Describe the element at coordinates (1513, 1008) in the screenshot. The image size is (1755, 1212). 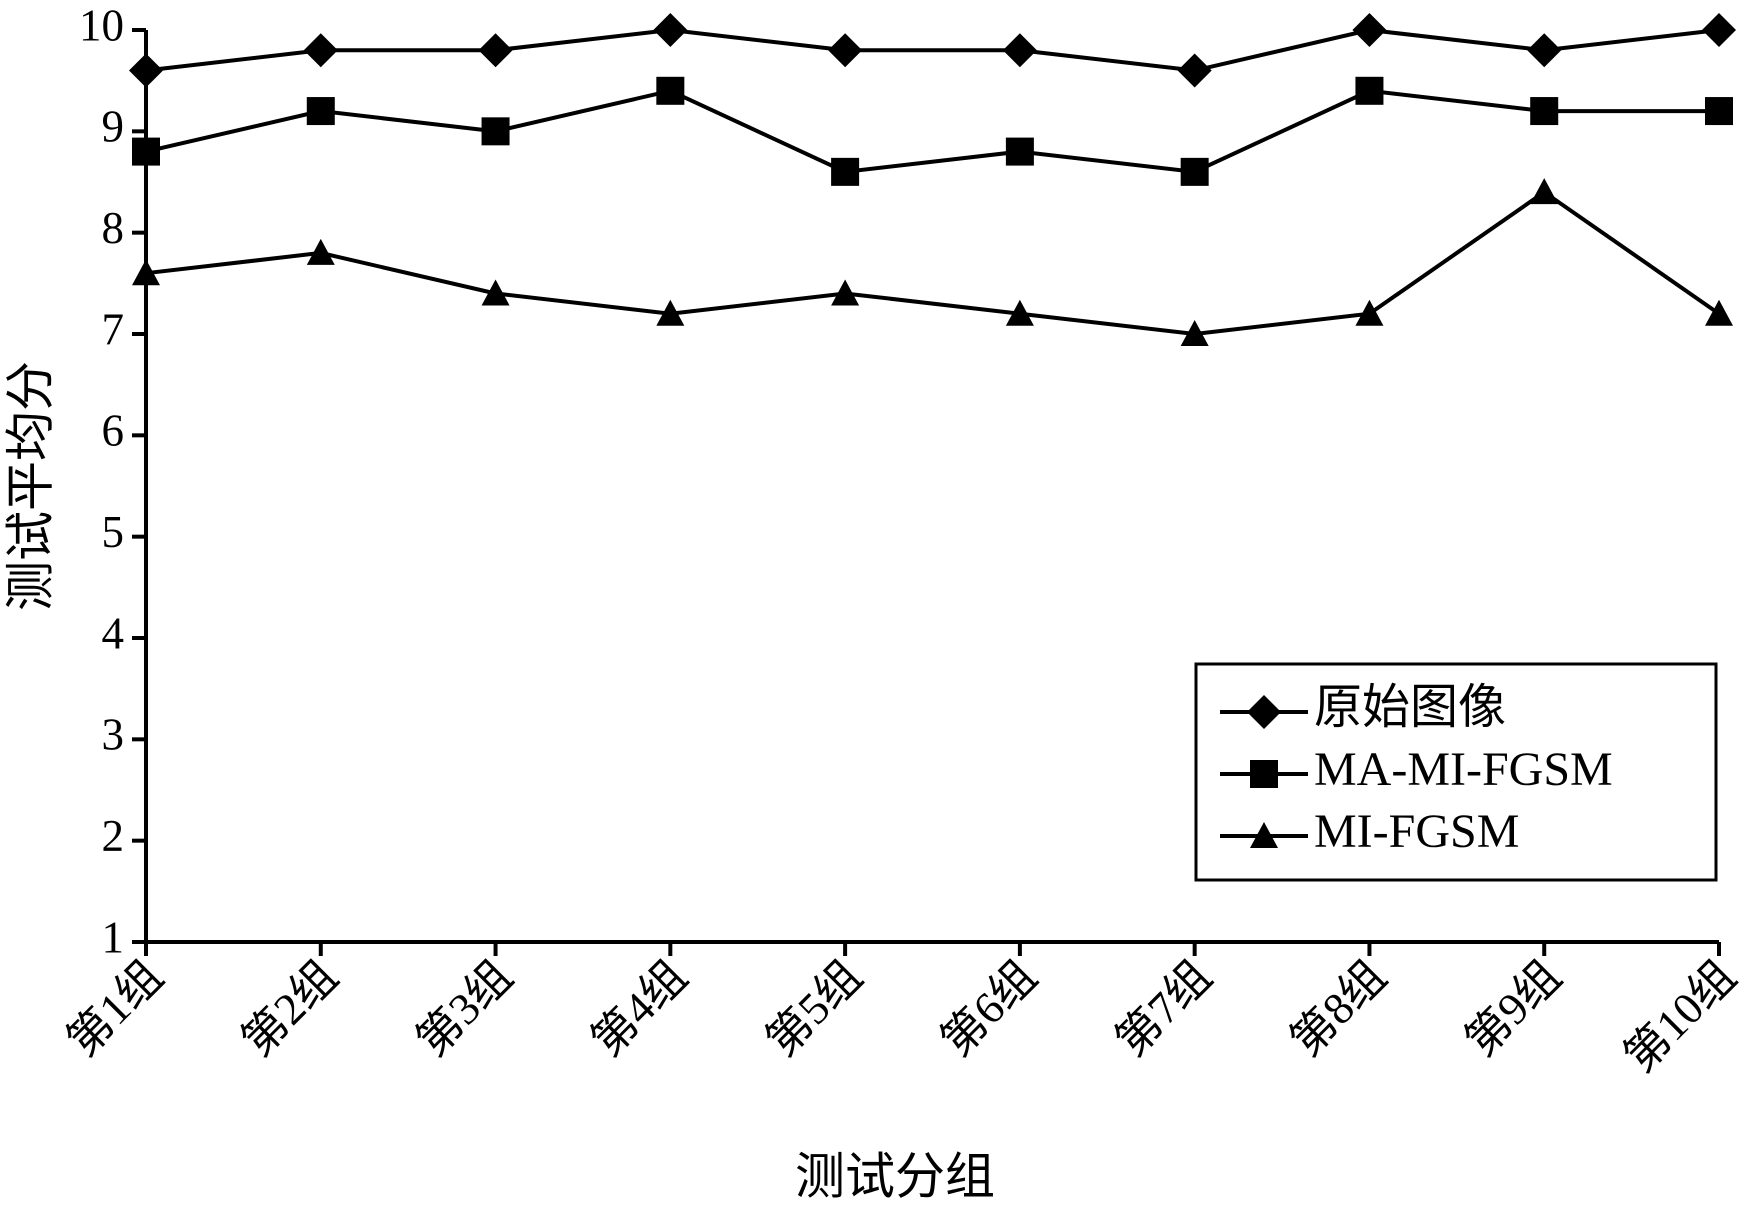
I see `x-tick-label: 第9组` at that location.